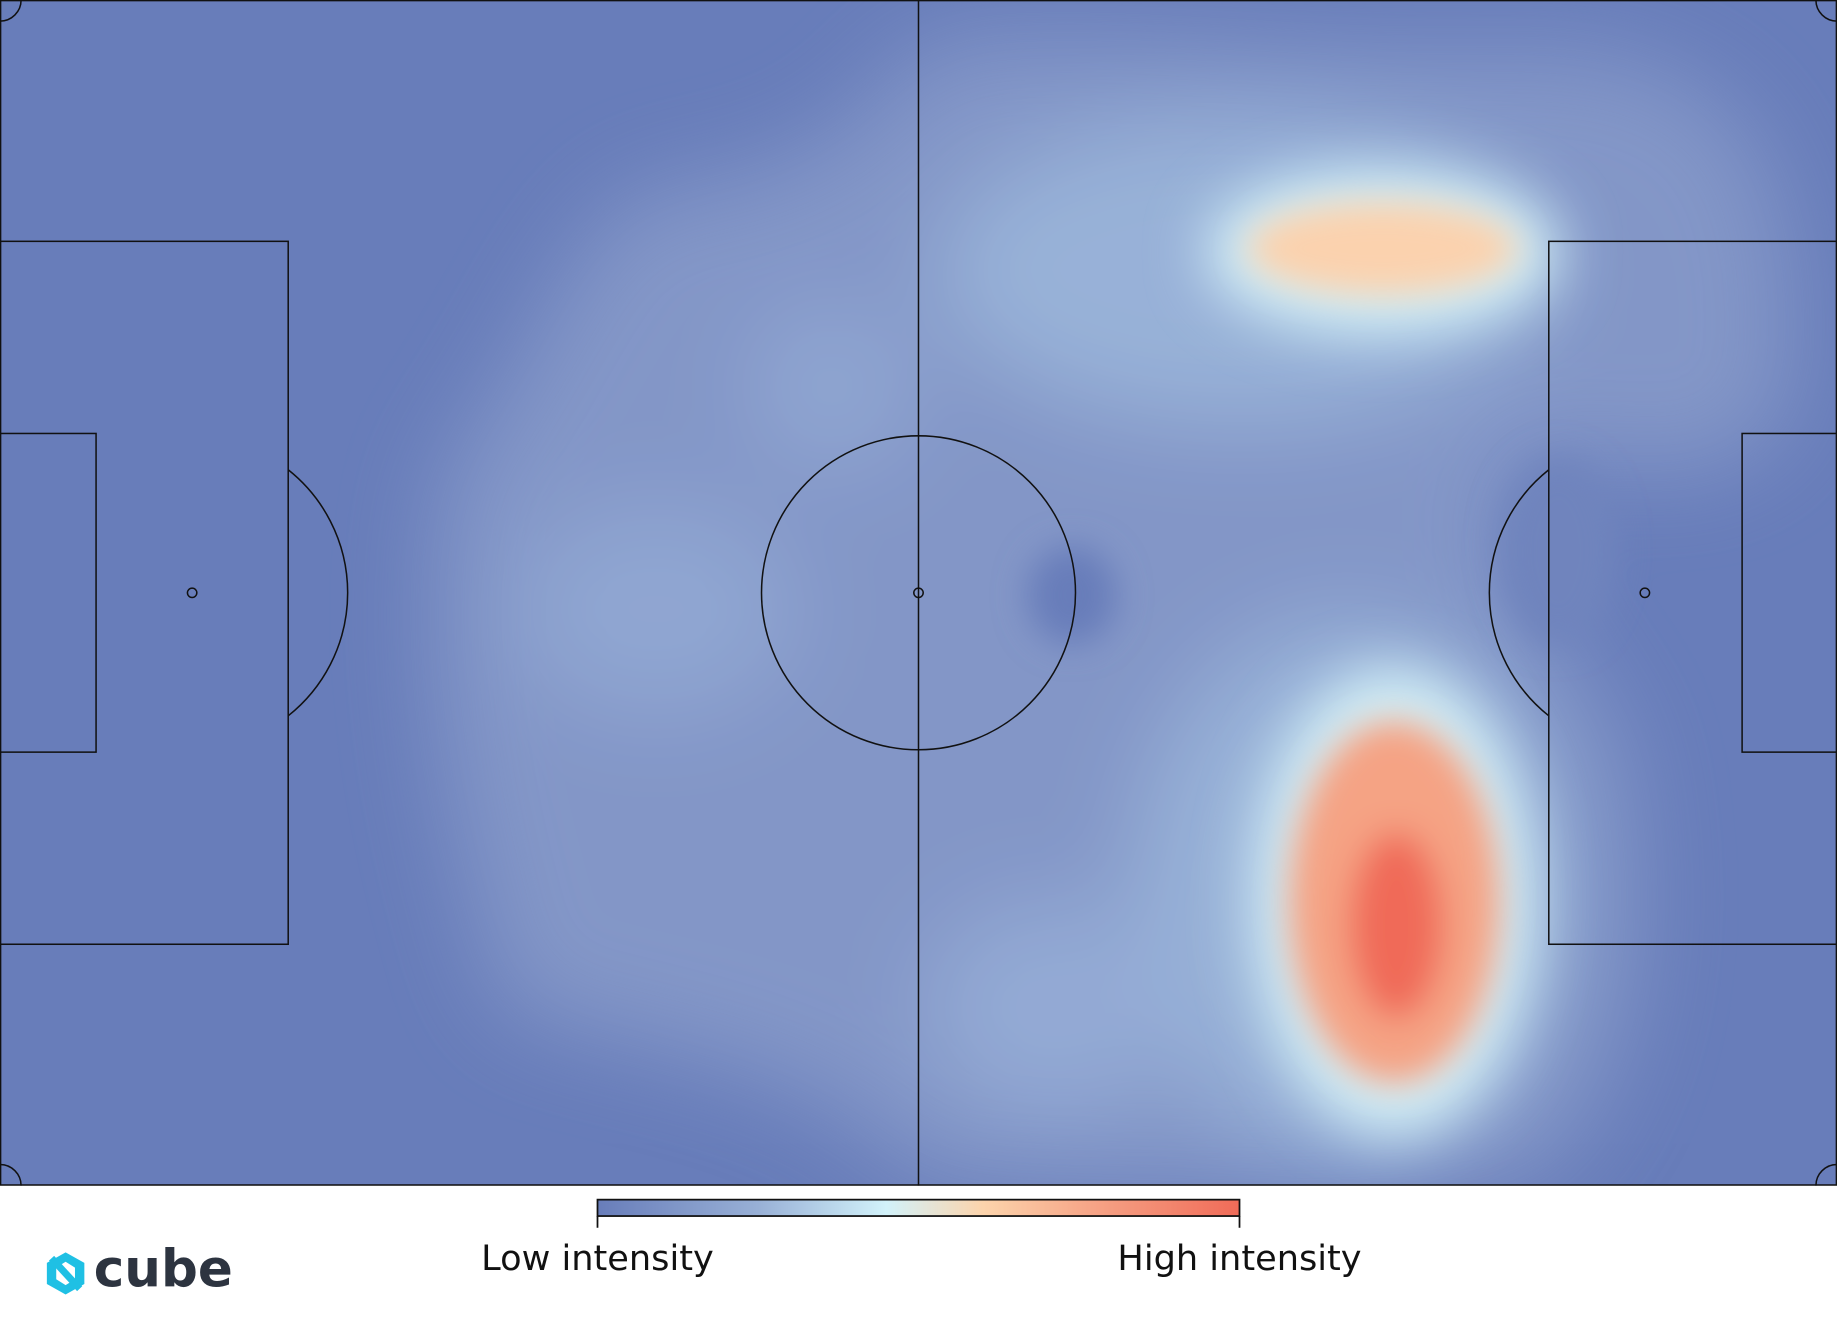 The image size is (1837, 1325). Describe the element at coordinates (921, 1238) in the screenshot. I see `colorbar: Low intensity High intensity` at that location.